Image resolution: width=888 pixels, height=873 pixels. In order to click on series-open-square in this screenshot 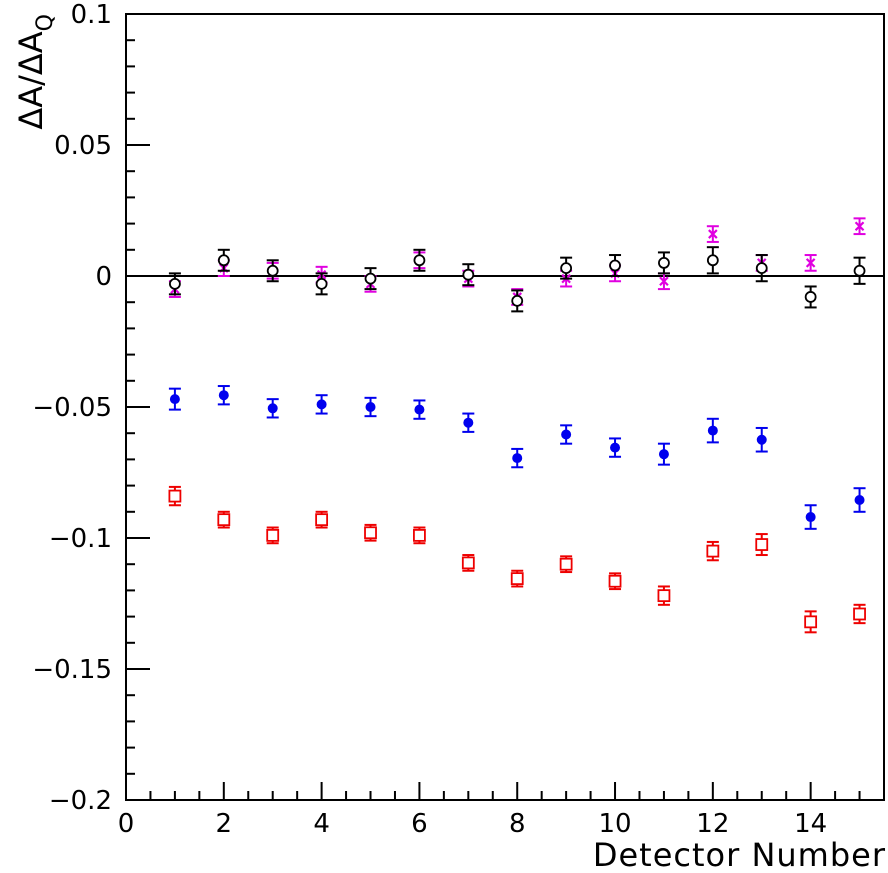, I will do `click(517, 559)`.